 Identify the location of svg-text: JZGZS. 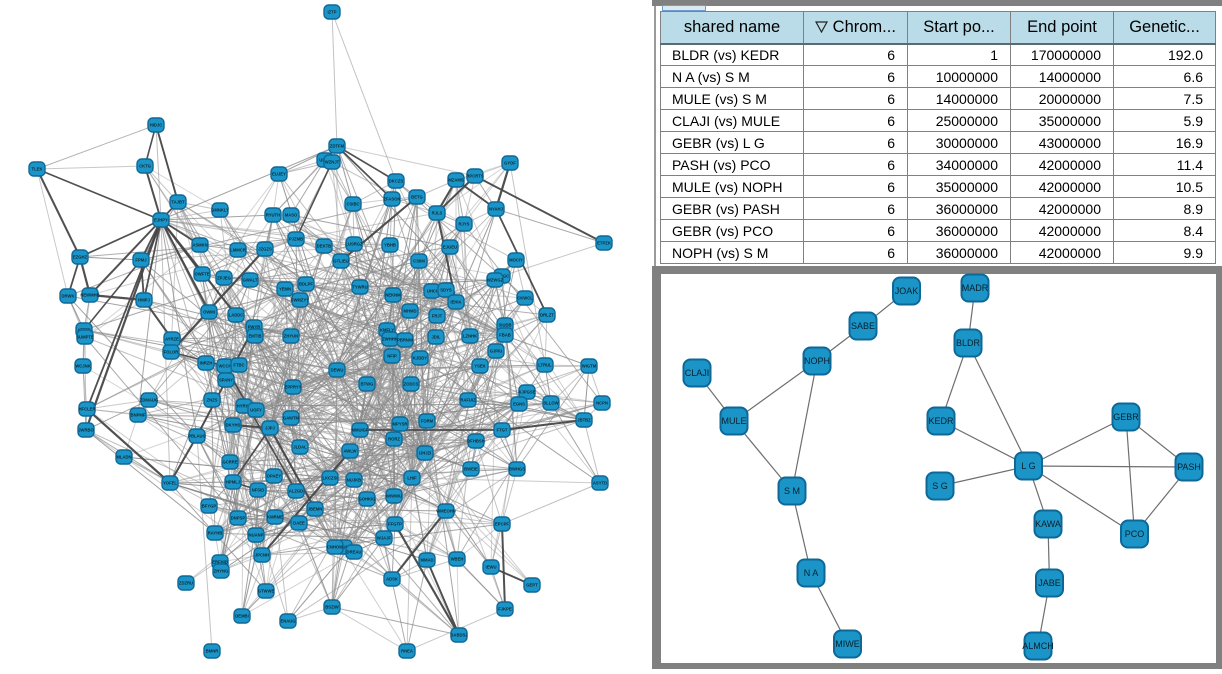
(265, 249).